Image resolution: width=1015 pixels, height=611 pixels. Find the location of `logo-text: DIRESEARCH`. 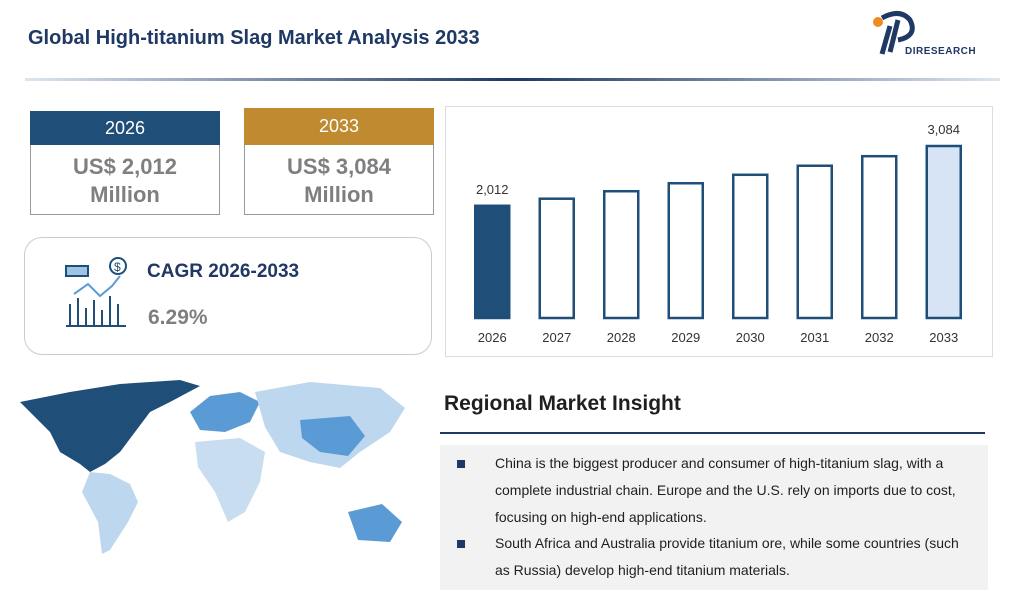

logo-text: DIRESEARCH is located at coordinates (941, 51).